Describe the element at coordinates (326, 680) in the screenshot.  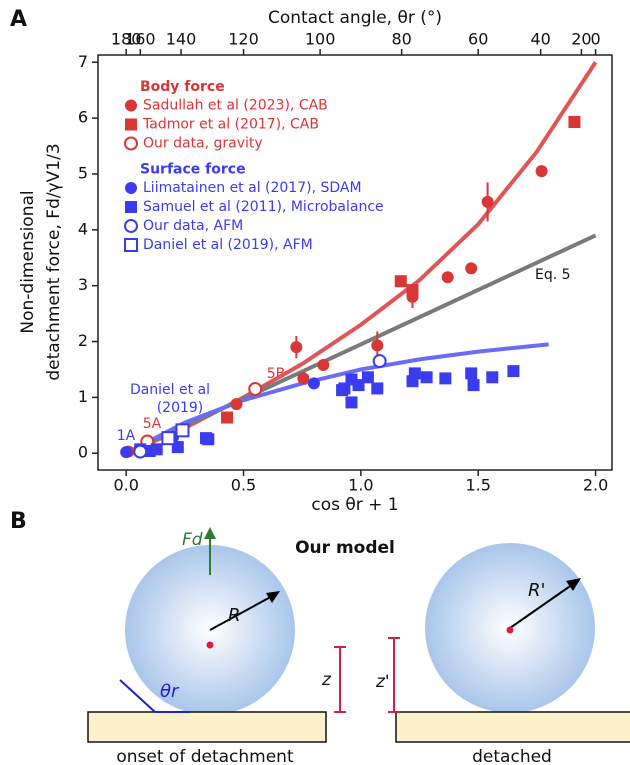
I see `label: z` at that location.